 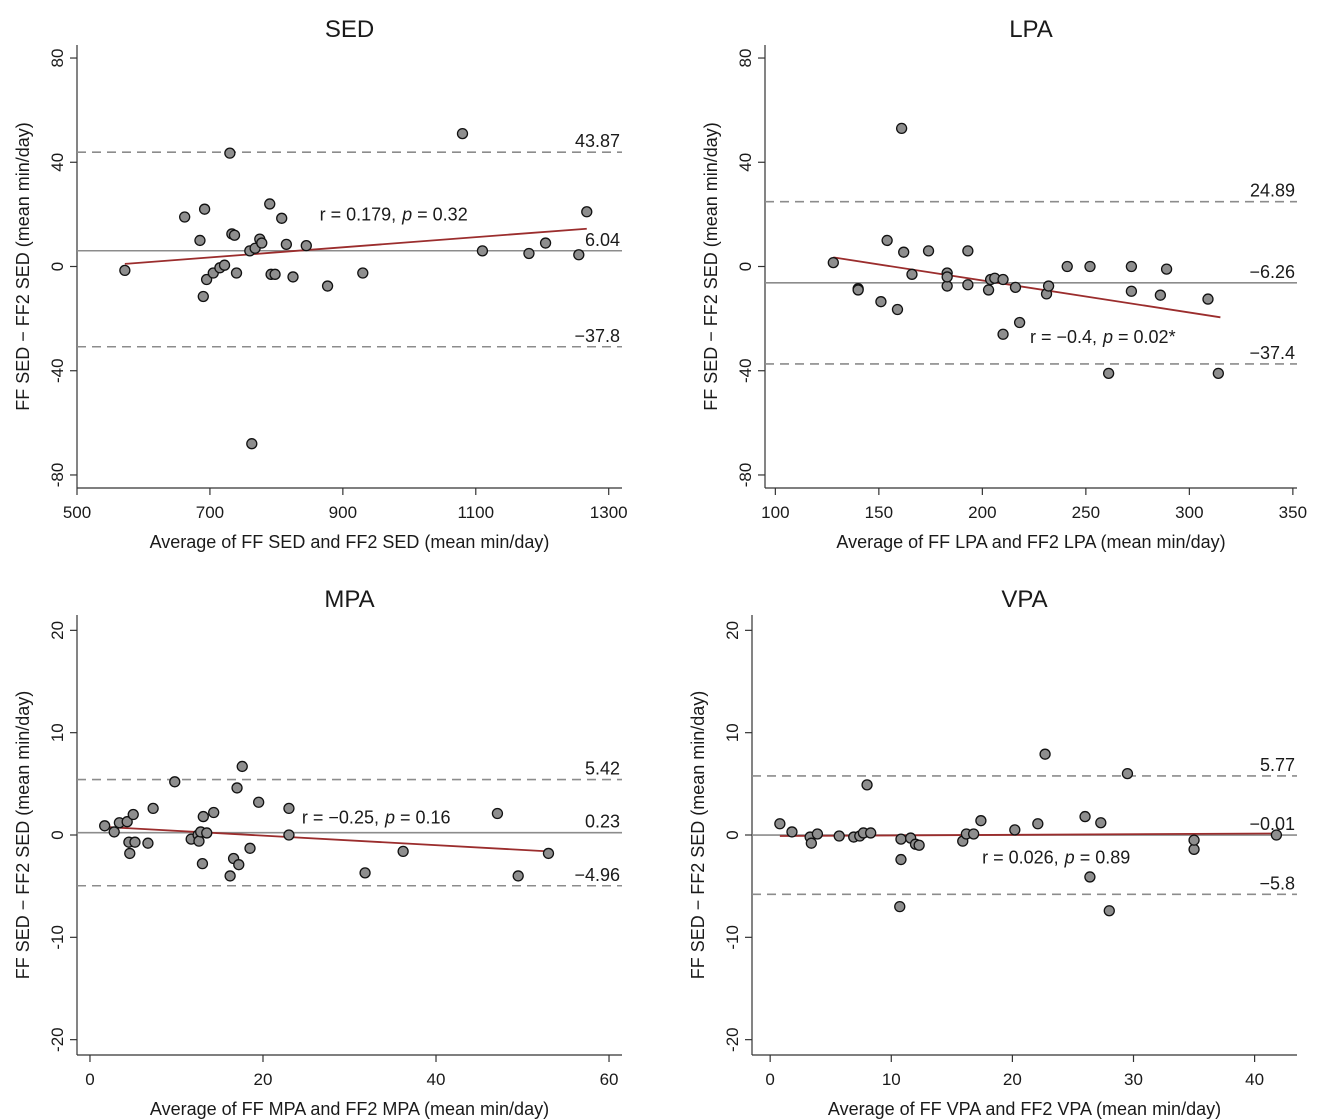 What do you see at coordinates (891, 1079) in the screenshot?
I see `x-tick-label: 10` at bounding box center [891, 1079].